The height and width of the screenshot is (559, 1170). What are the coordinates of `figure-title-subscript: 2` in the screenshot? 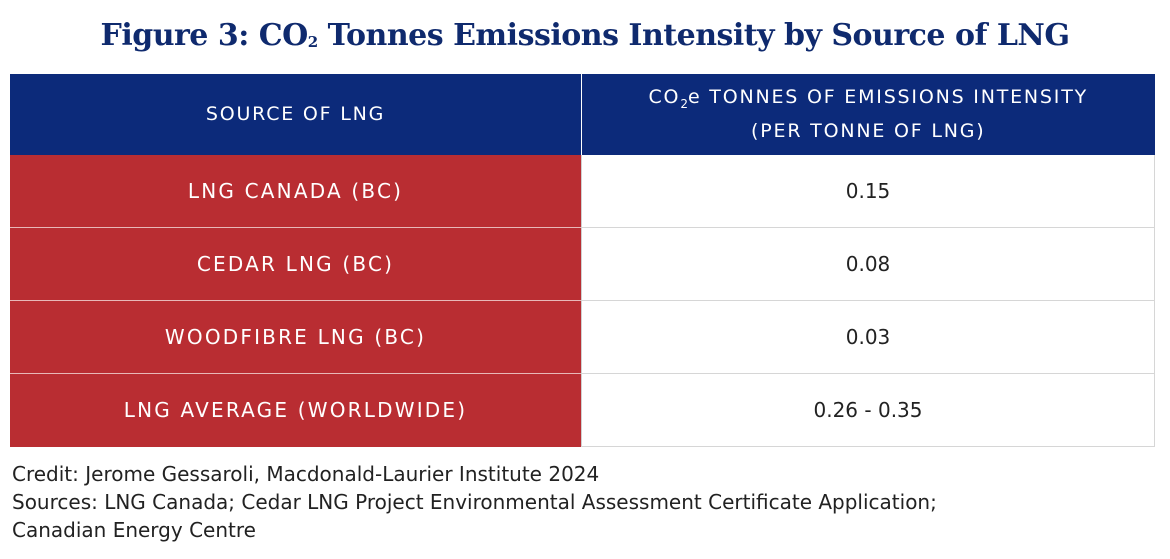 It's located at (312, 42).